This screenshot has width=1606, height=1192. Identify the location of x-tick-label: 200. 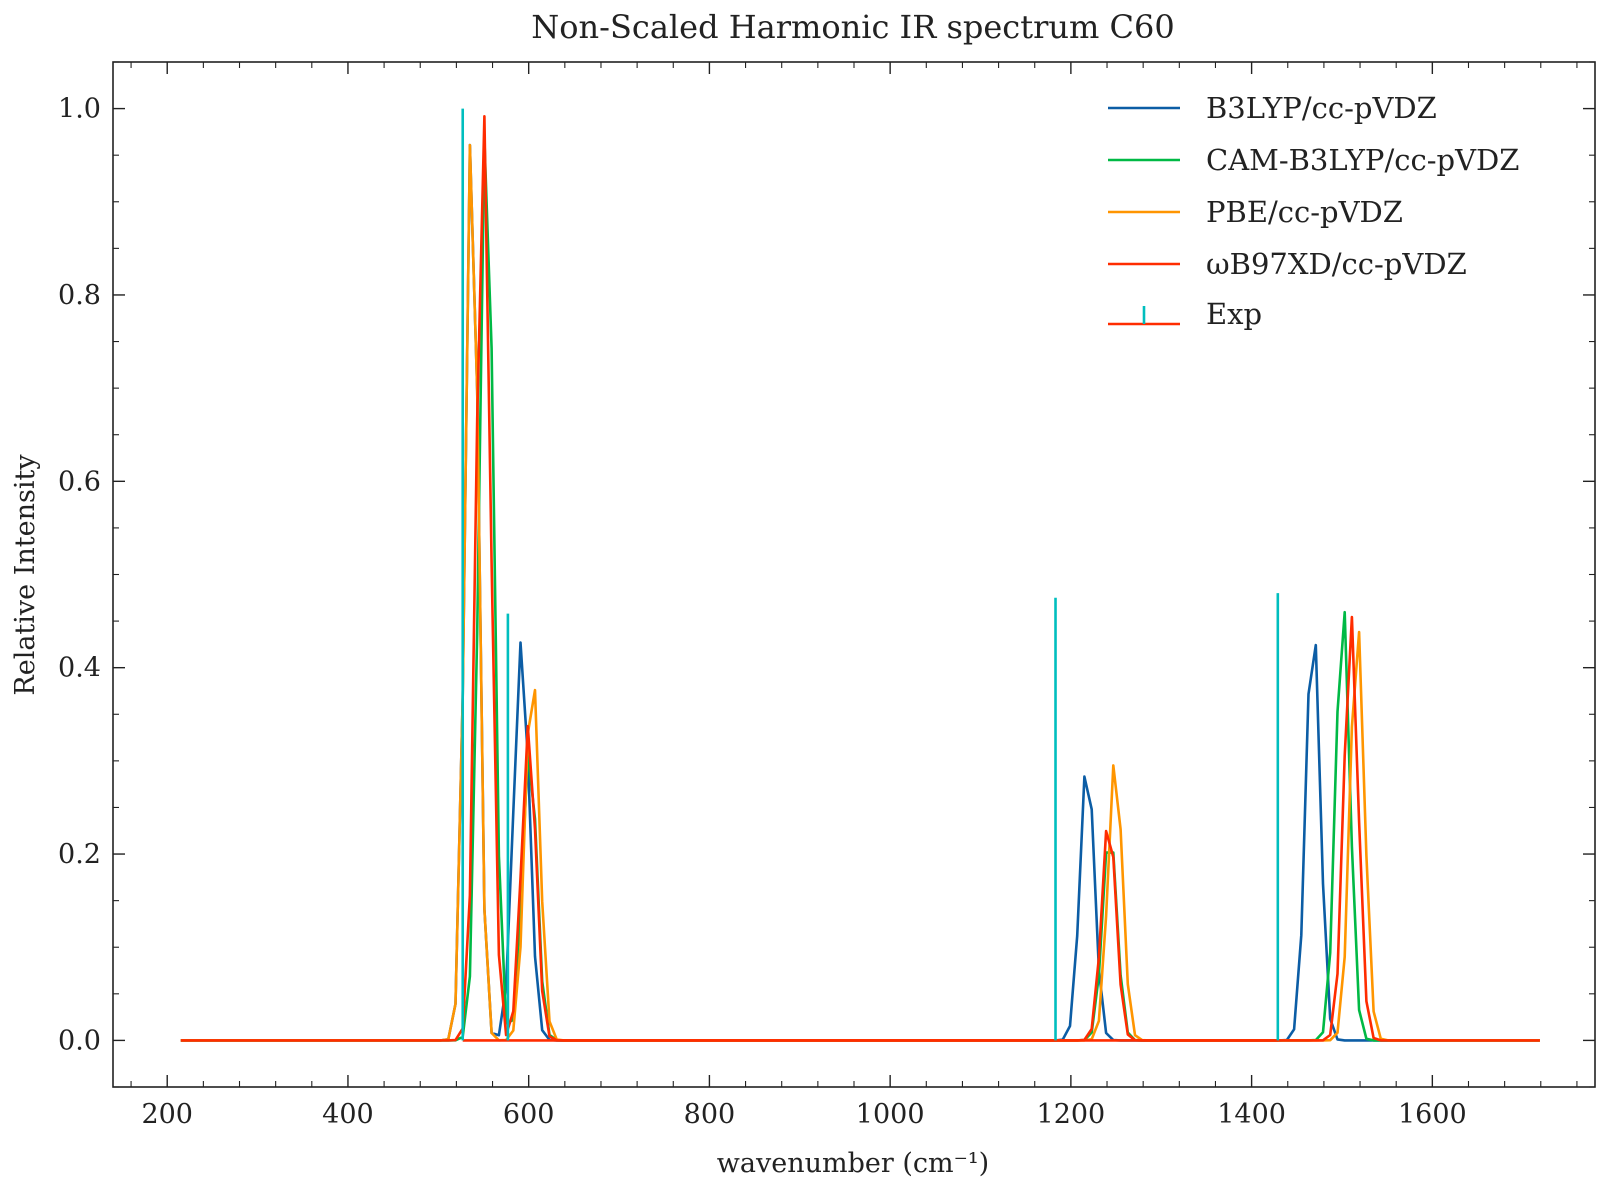
(167, 1114).